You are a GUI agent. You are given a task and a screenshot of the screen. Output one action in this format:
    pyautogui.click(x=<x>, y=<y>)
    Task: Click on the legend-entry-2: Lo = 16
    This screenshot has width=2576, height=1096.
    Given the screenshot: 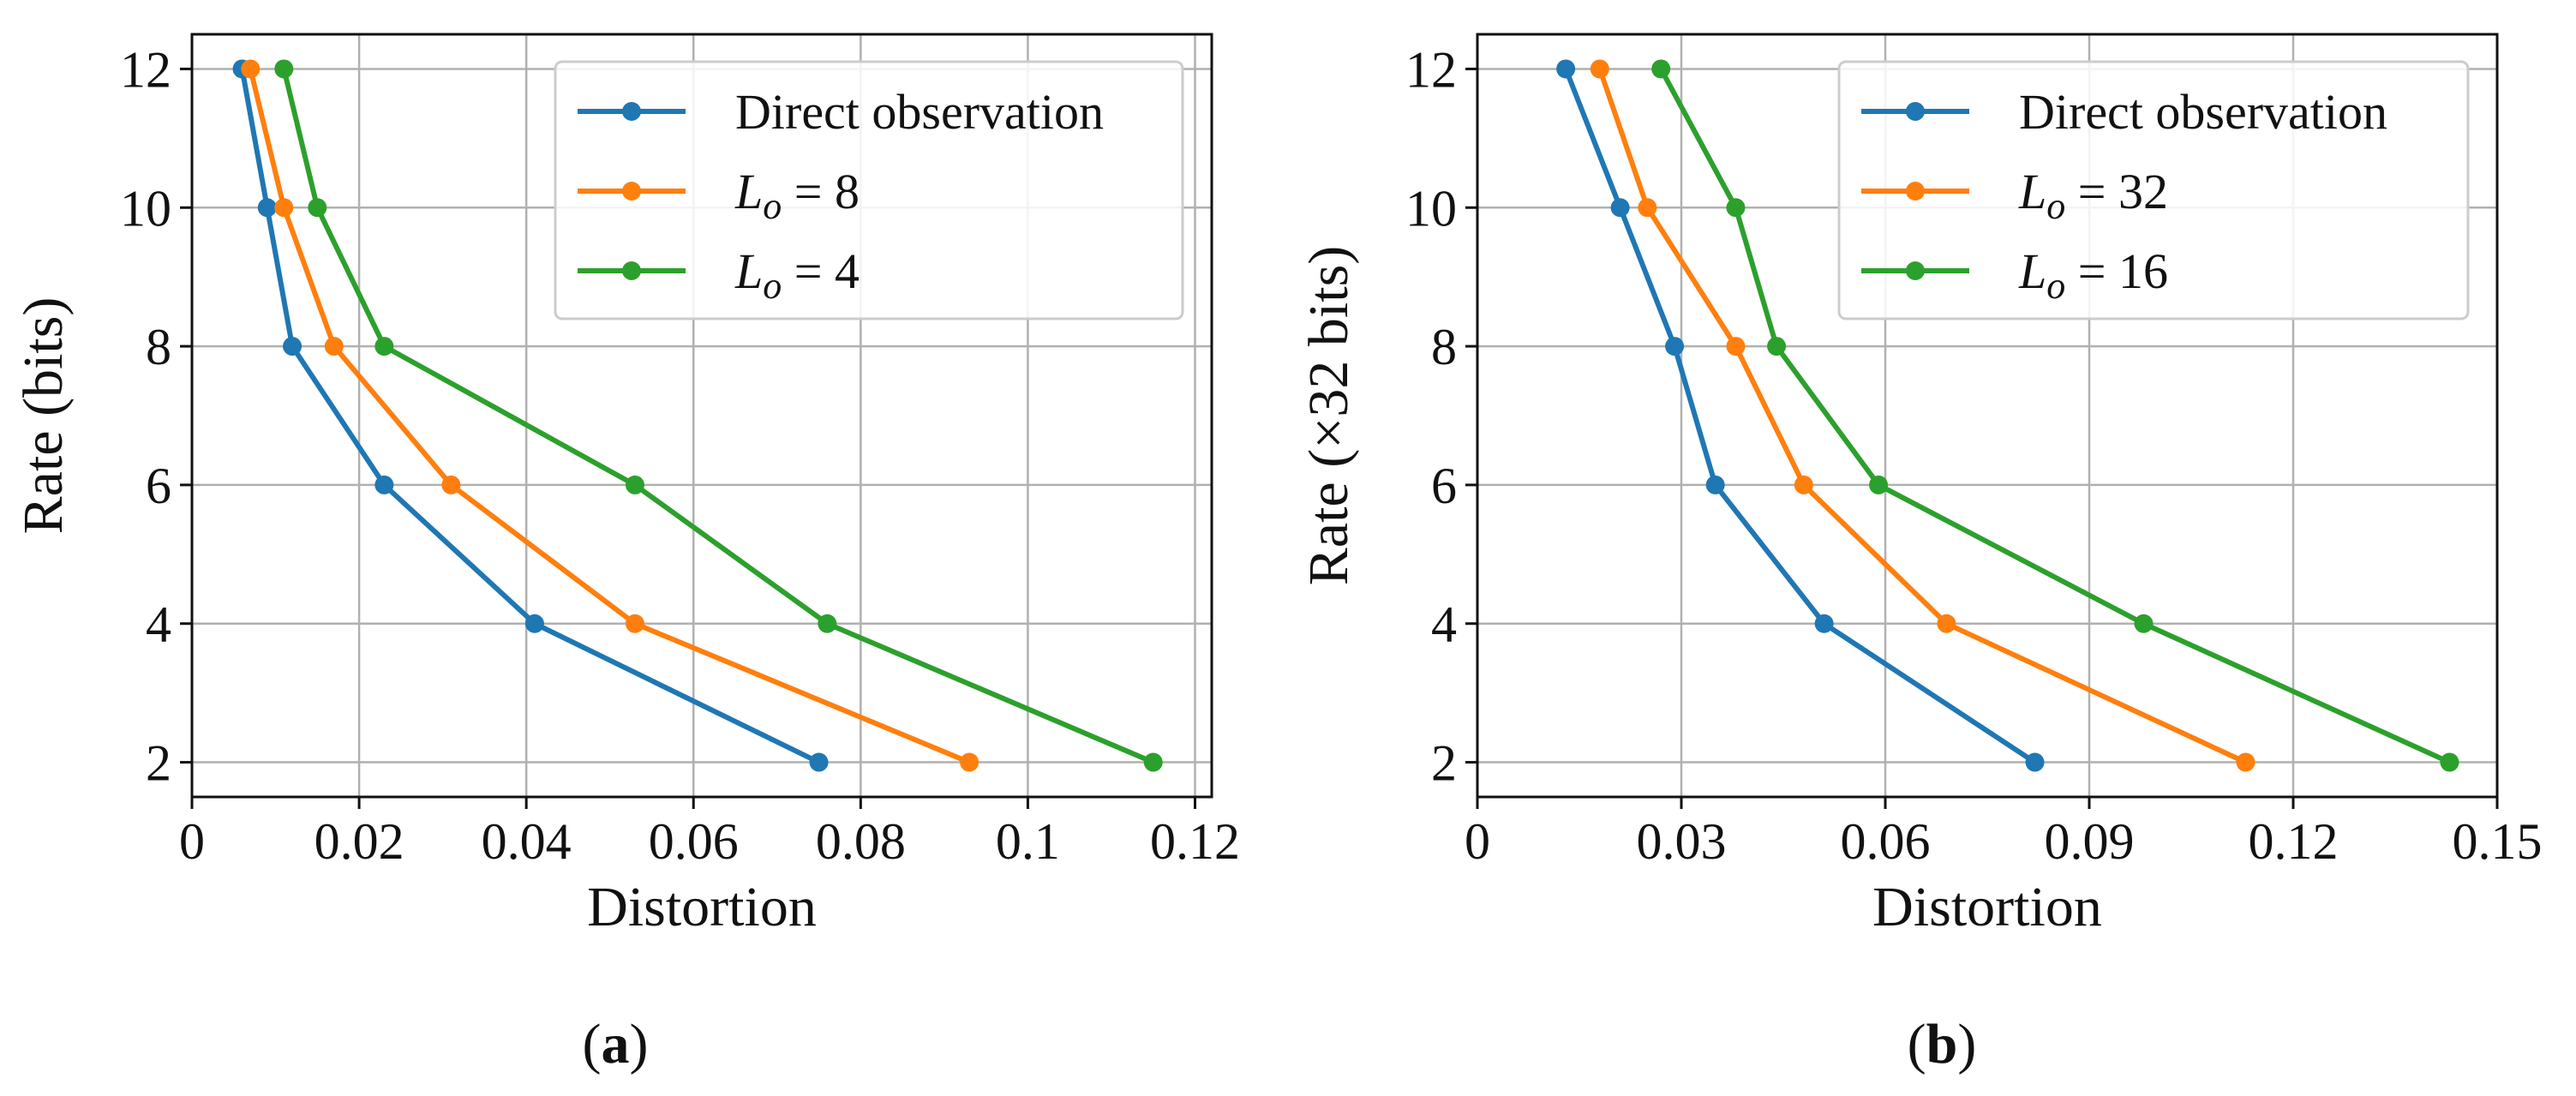 What is the action you would take?
    pyautogui.click(x=2093, y=275)
    